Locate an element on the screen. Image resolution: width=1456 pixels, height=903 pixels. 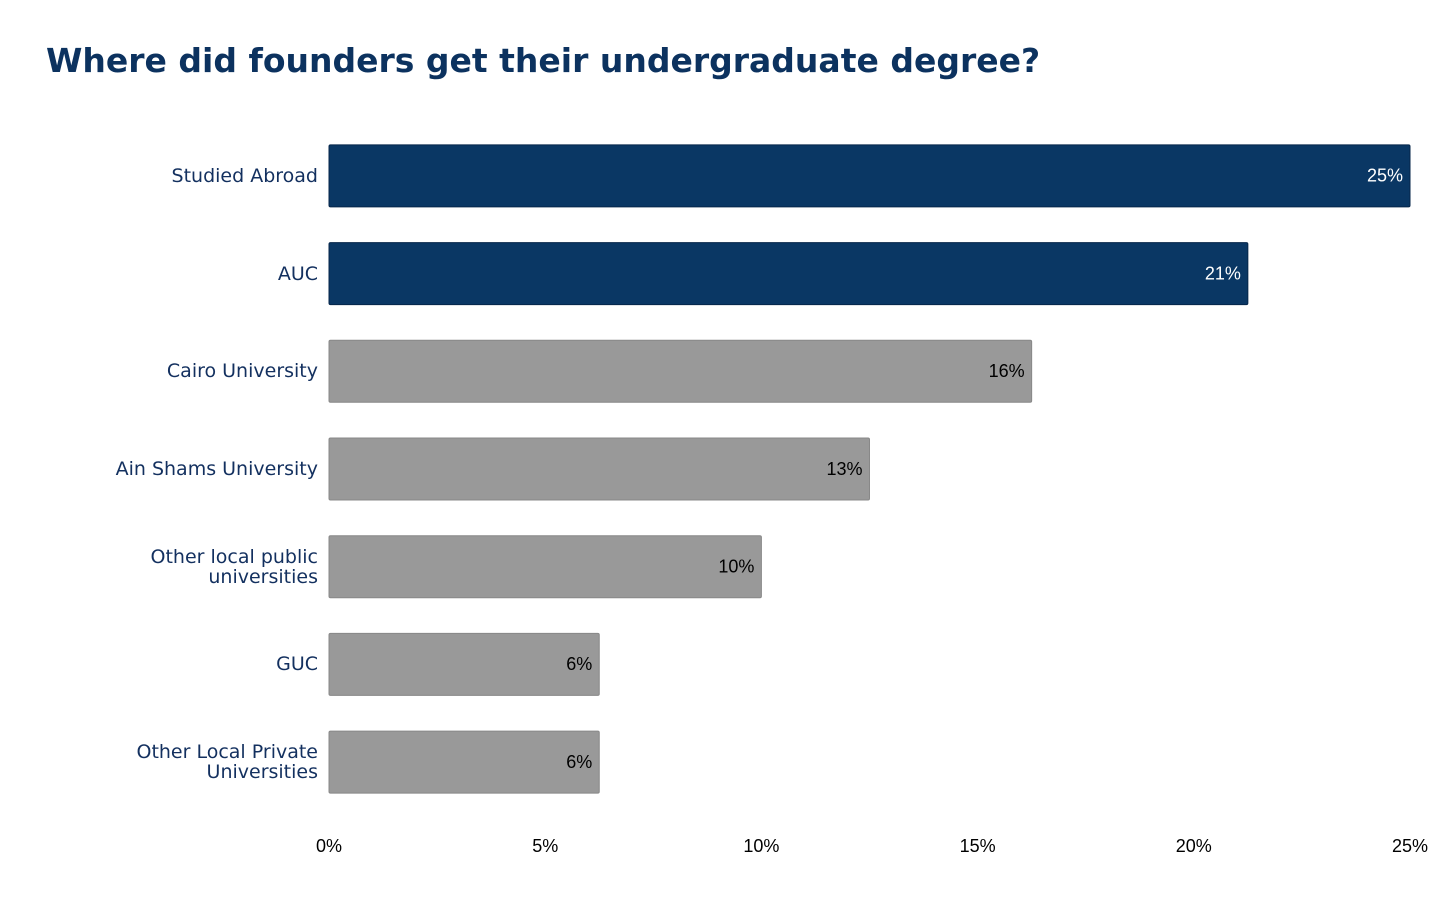
y-tick-label: Ain Shams University is located at coordinates (216, 469).